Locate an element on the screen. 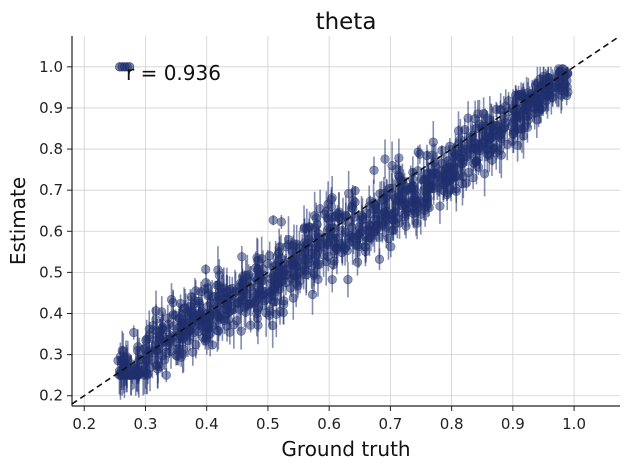 The height and width of the screenshot is (469, 630). y-tick-label: 0.3 is located at coordinates (51, 355).